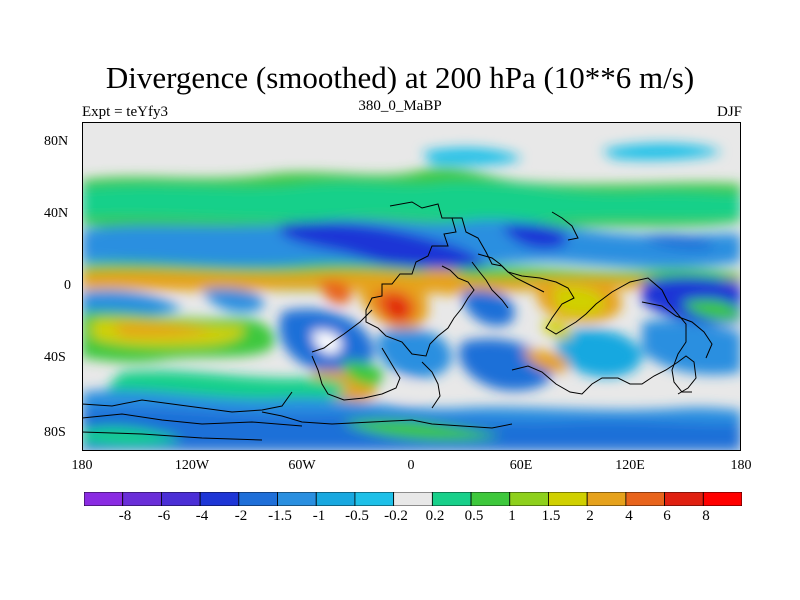 This screenshot has width=800, height=600. I want to click on cb-label: 0.2, so click(435, 516).